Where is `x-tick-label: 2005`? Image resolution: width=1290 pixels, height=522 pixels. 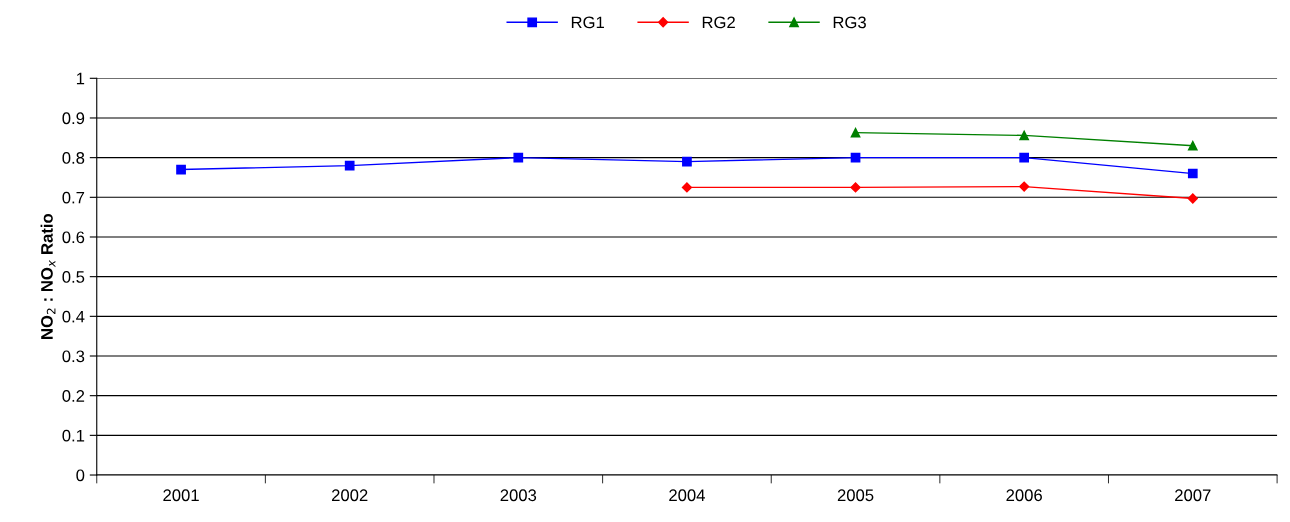 x-tick-label: 2005 is located at coordinates (855, 495).